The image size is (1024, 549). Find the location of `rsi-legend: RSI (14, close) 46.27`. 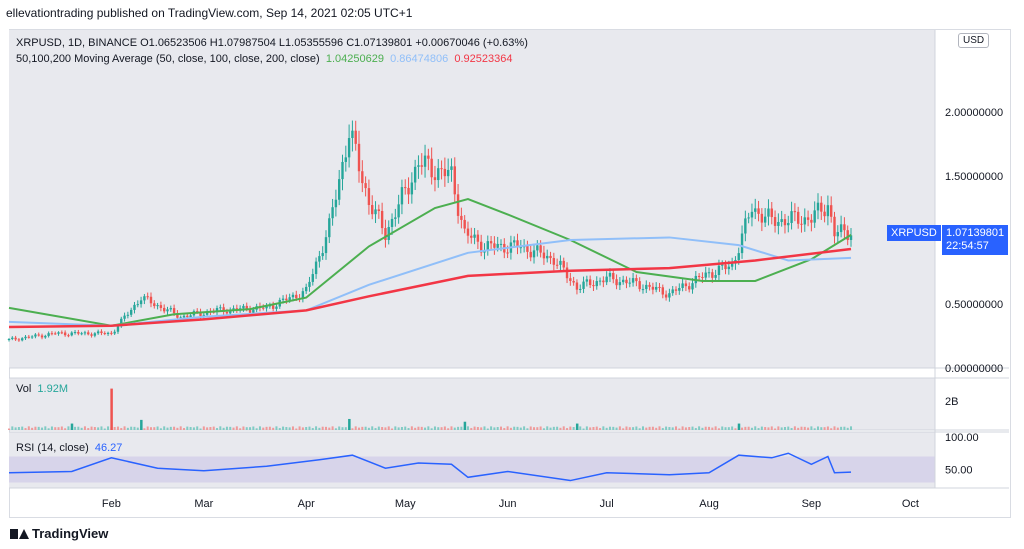

rsi-legend: RSI (14, close) 46.27 is located at coordinates (69, 448).